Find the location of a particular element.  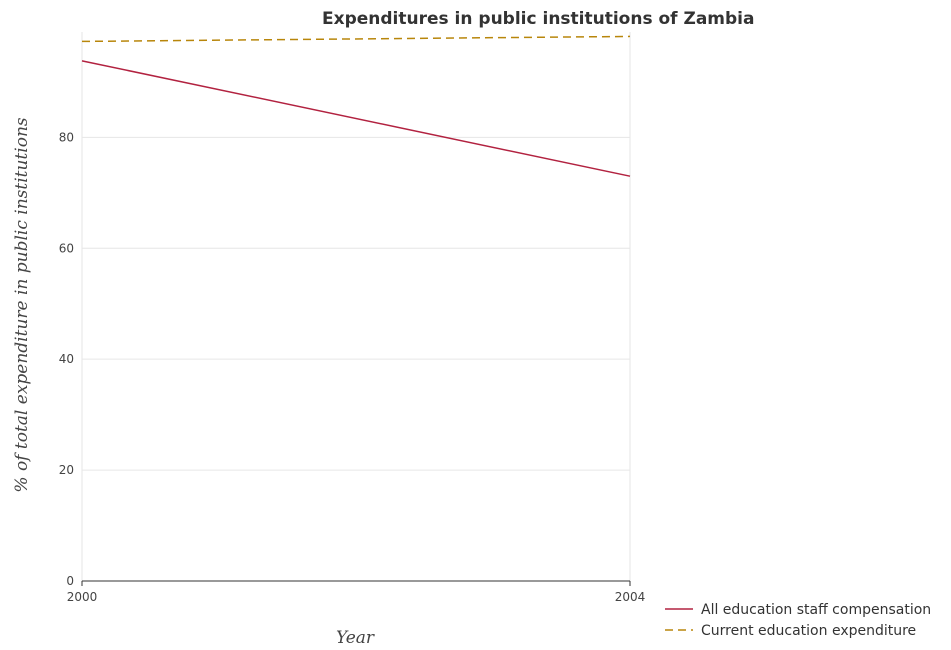

series-group is located at coordinates (356, 106).